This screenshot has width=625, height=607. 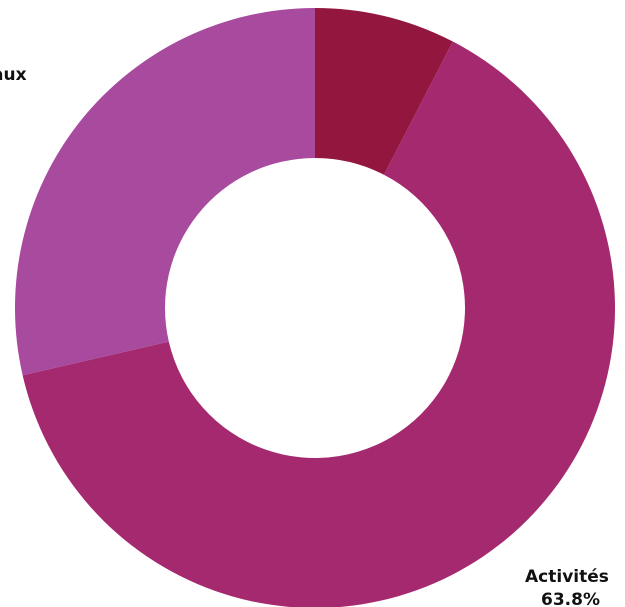 I want to click on slice-label-activites-name: Activités, so click(x=567, y=577).